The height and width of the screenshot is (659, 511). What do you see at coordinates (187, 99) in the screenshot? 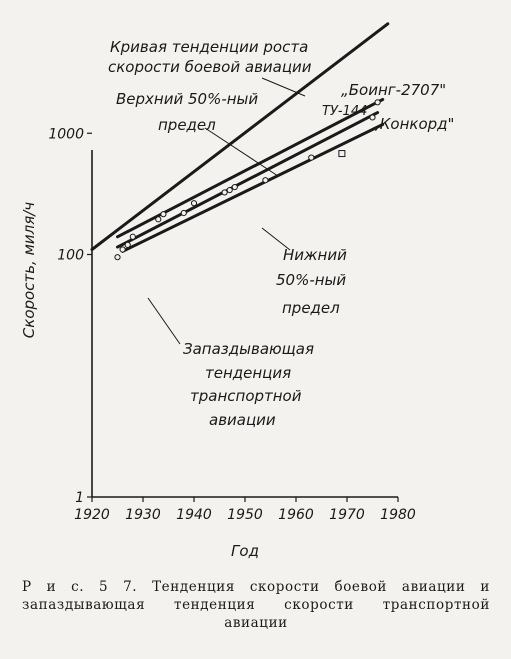
I see `upper-limit-label-line1: Верхний 50%-ный` at bounding box center [187, 99].